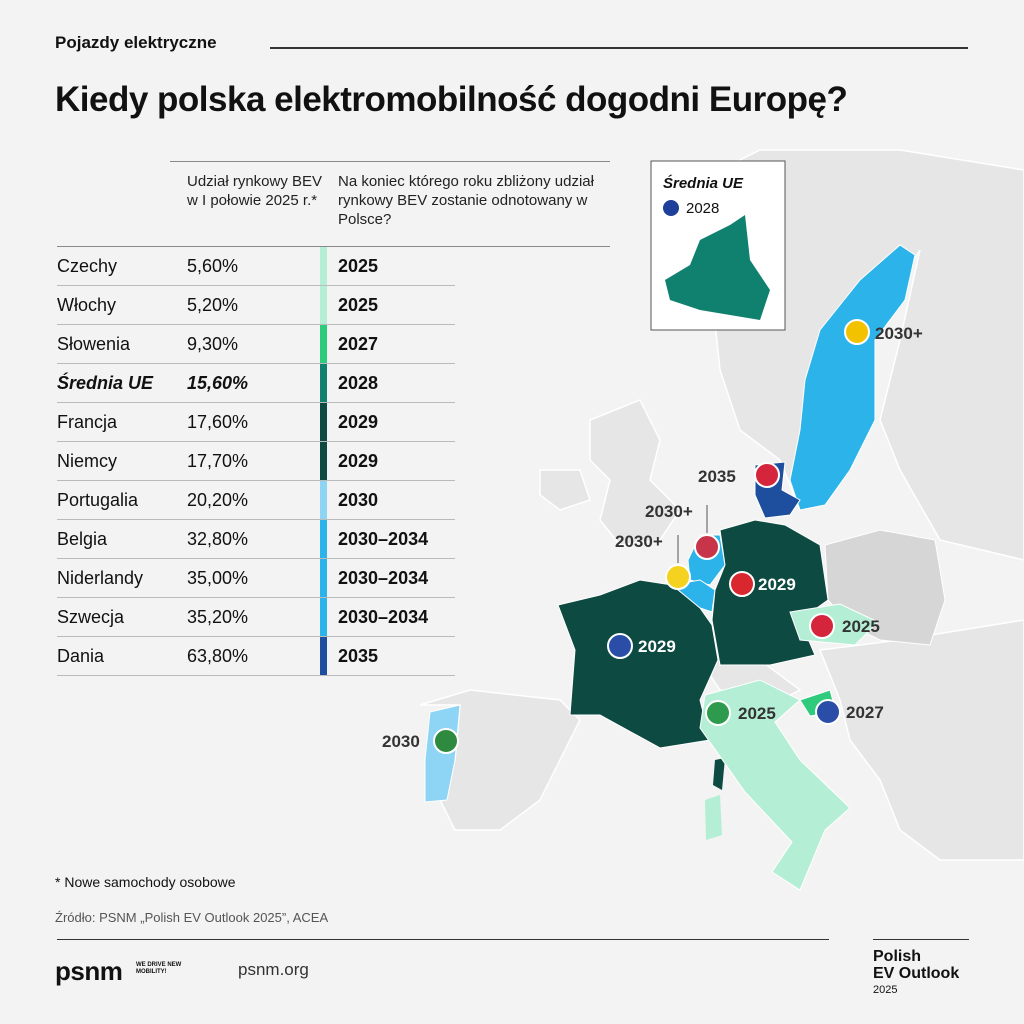  What do you see at coordinates (98, 500) in the screenshot?
I see `country: Portugalia` at bounding box center [98, 500].